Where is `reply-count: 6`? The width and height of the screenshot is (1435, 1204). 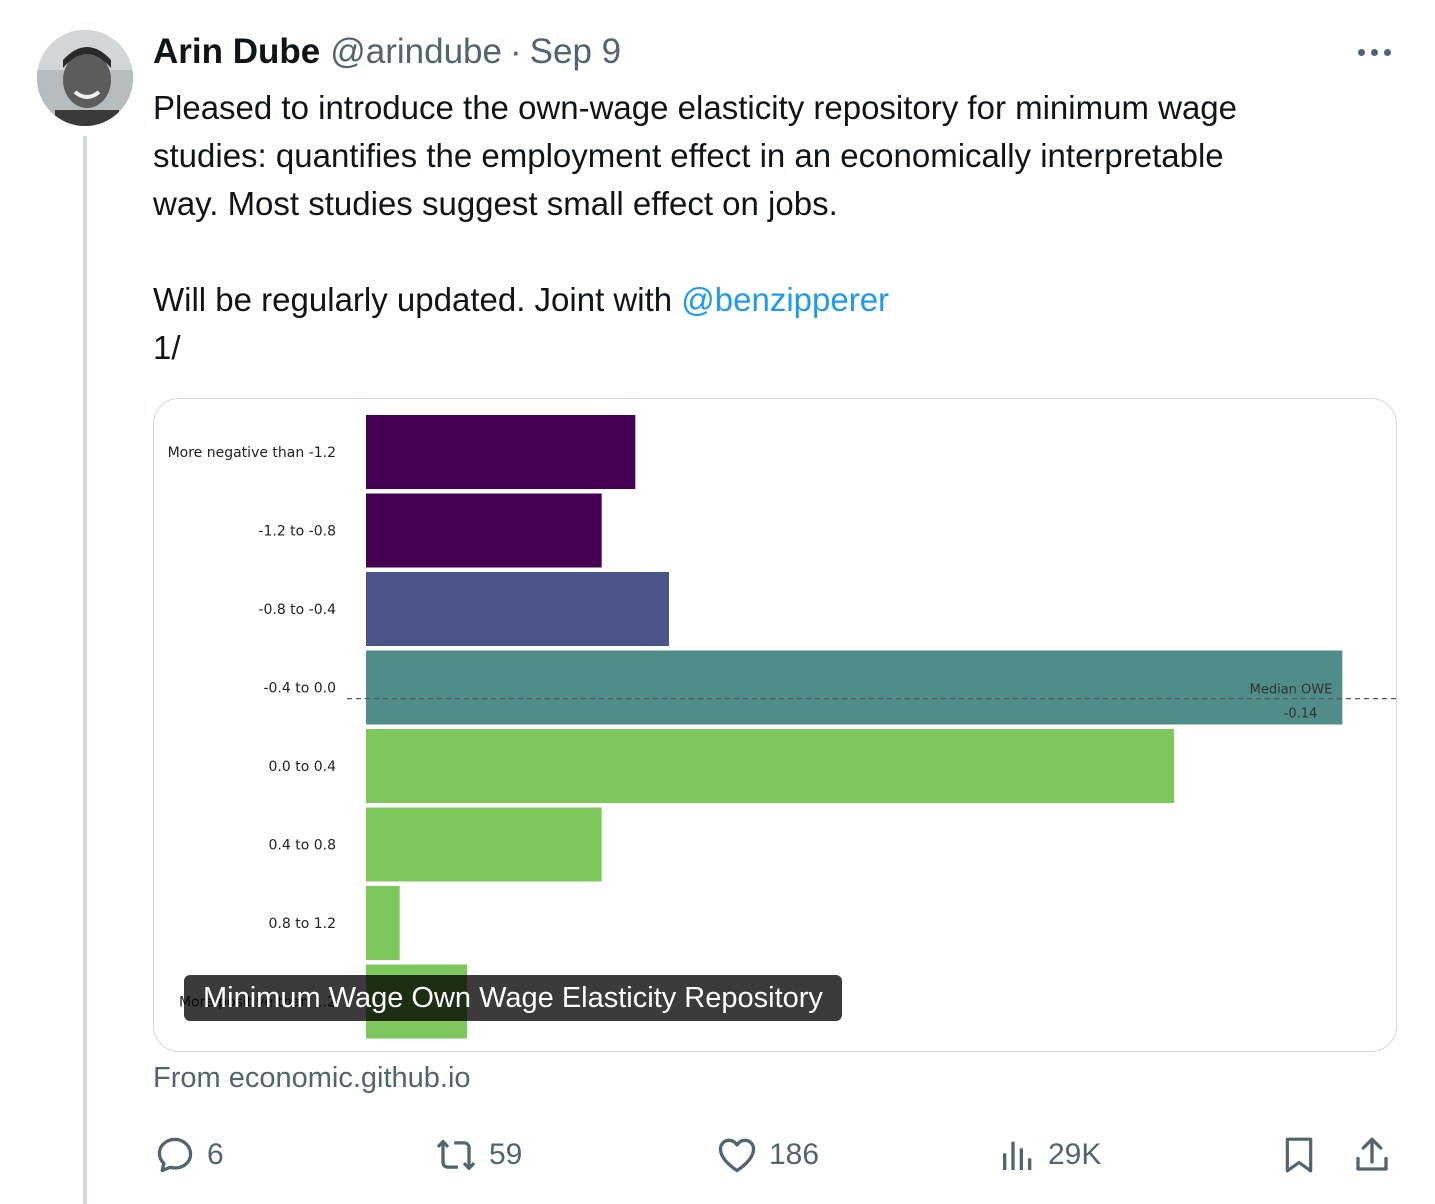 reply-count: 6 is located at coordinates (215, 1154).